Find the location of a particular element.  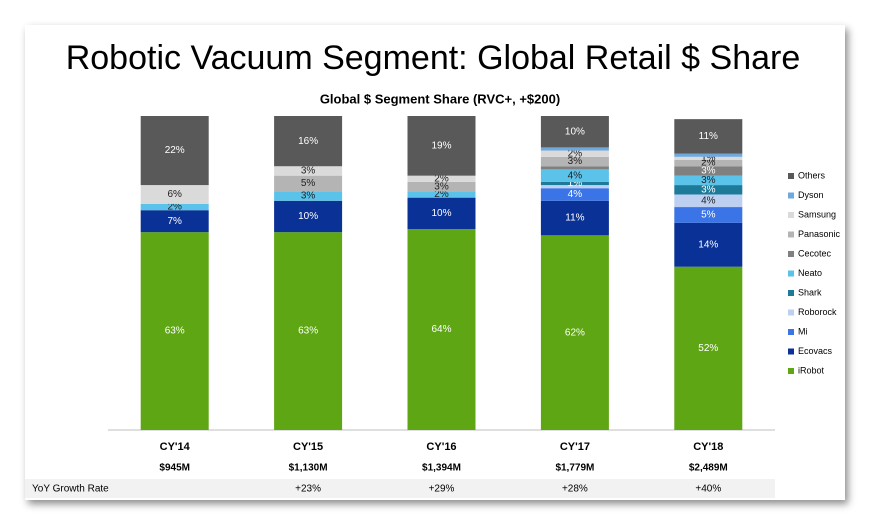

legend-label: Dyson is located at coordinates (811, 195).